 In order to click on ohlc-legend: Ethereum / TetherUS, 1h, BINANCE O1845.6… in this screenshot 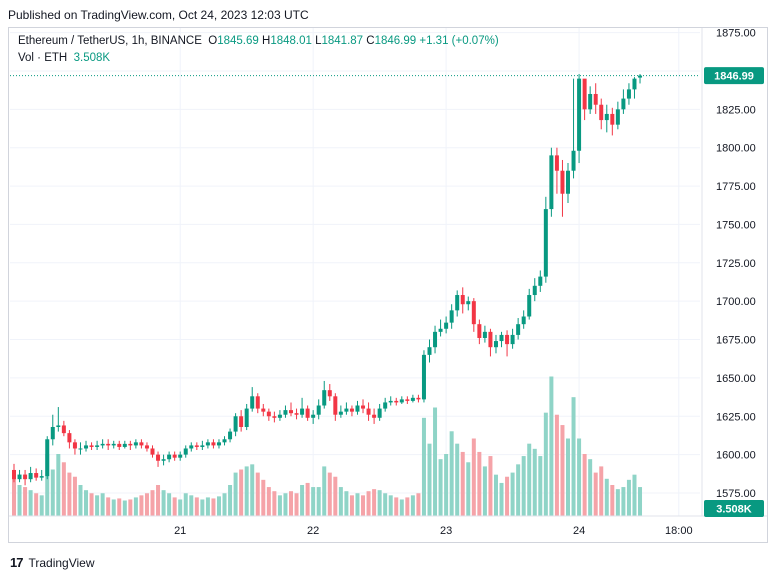, I will do `click(258, 41)`.